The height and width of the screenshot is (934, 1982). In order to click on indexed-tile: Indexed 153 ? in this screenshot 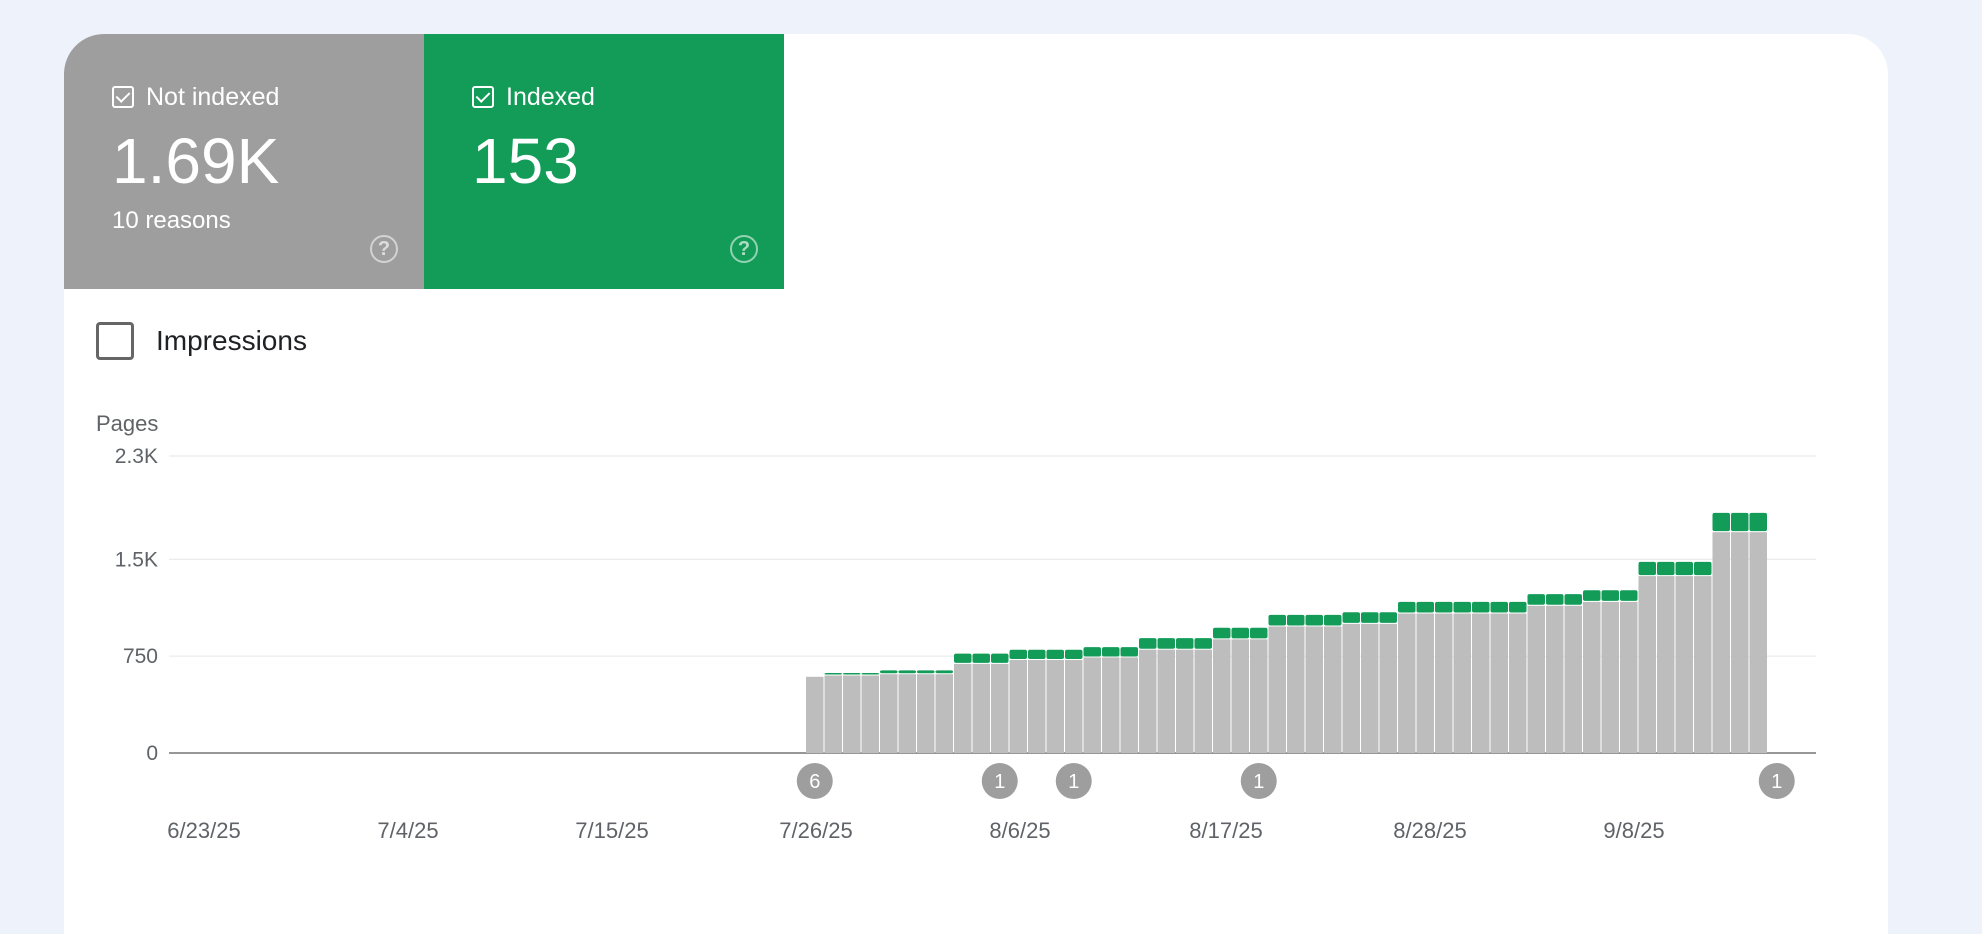, I will do `click(604, 161)`.